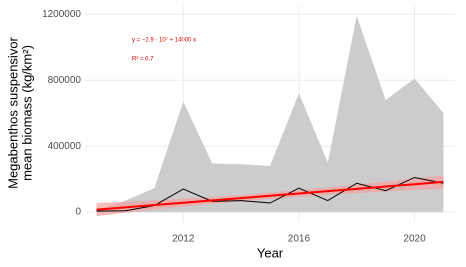  What do you see at coordinates (299, 239) in the screenshot?
I see `x-tick-label: 2016` at bounding box center [299, 239].